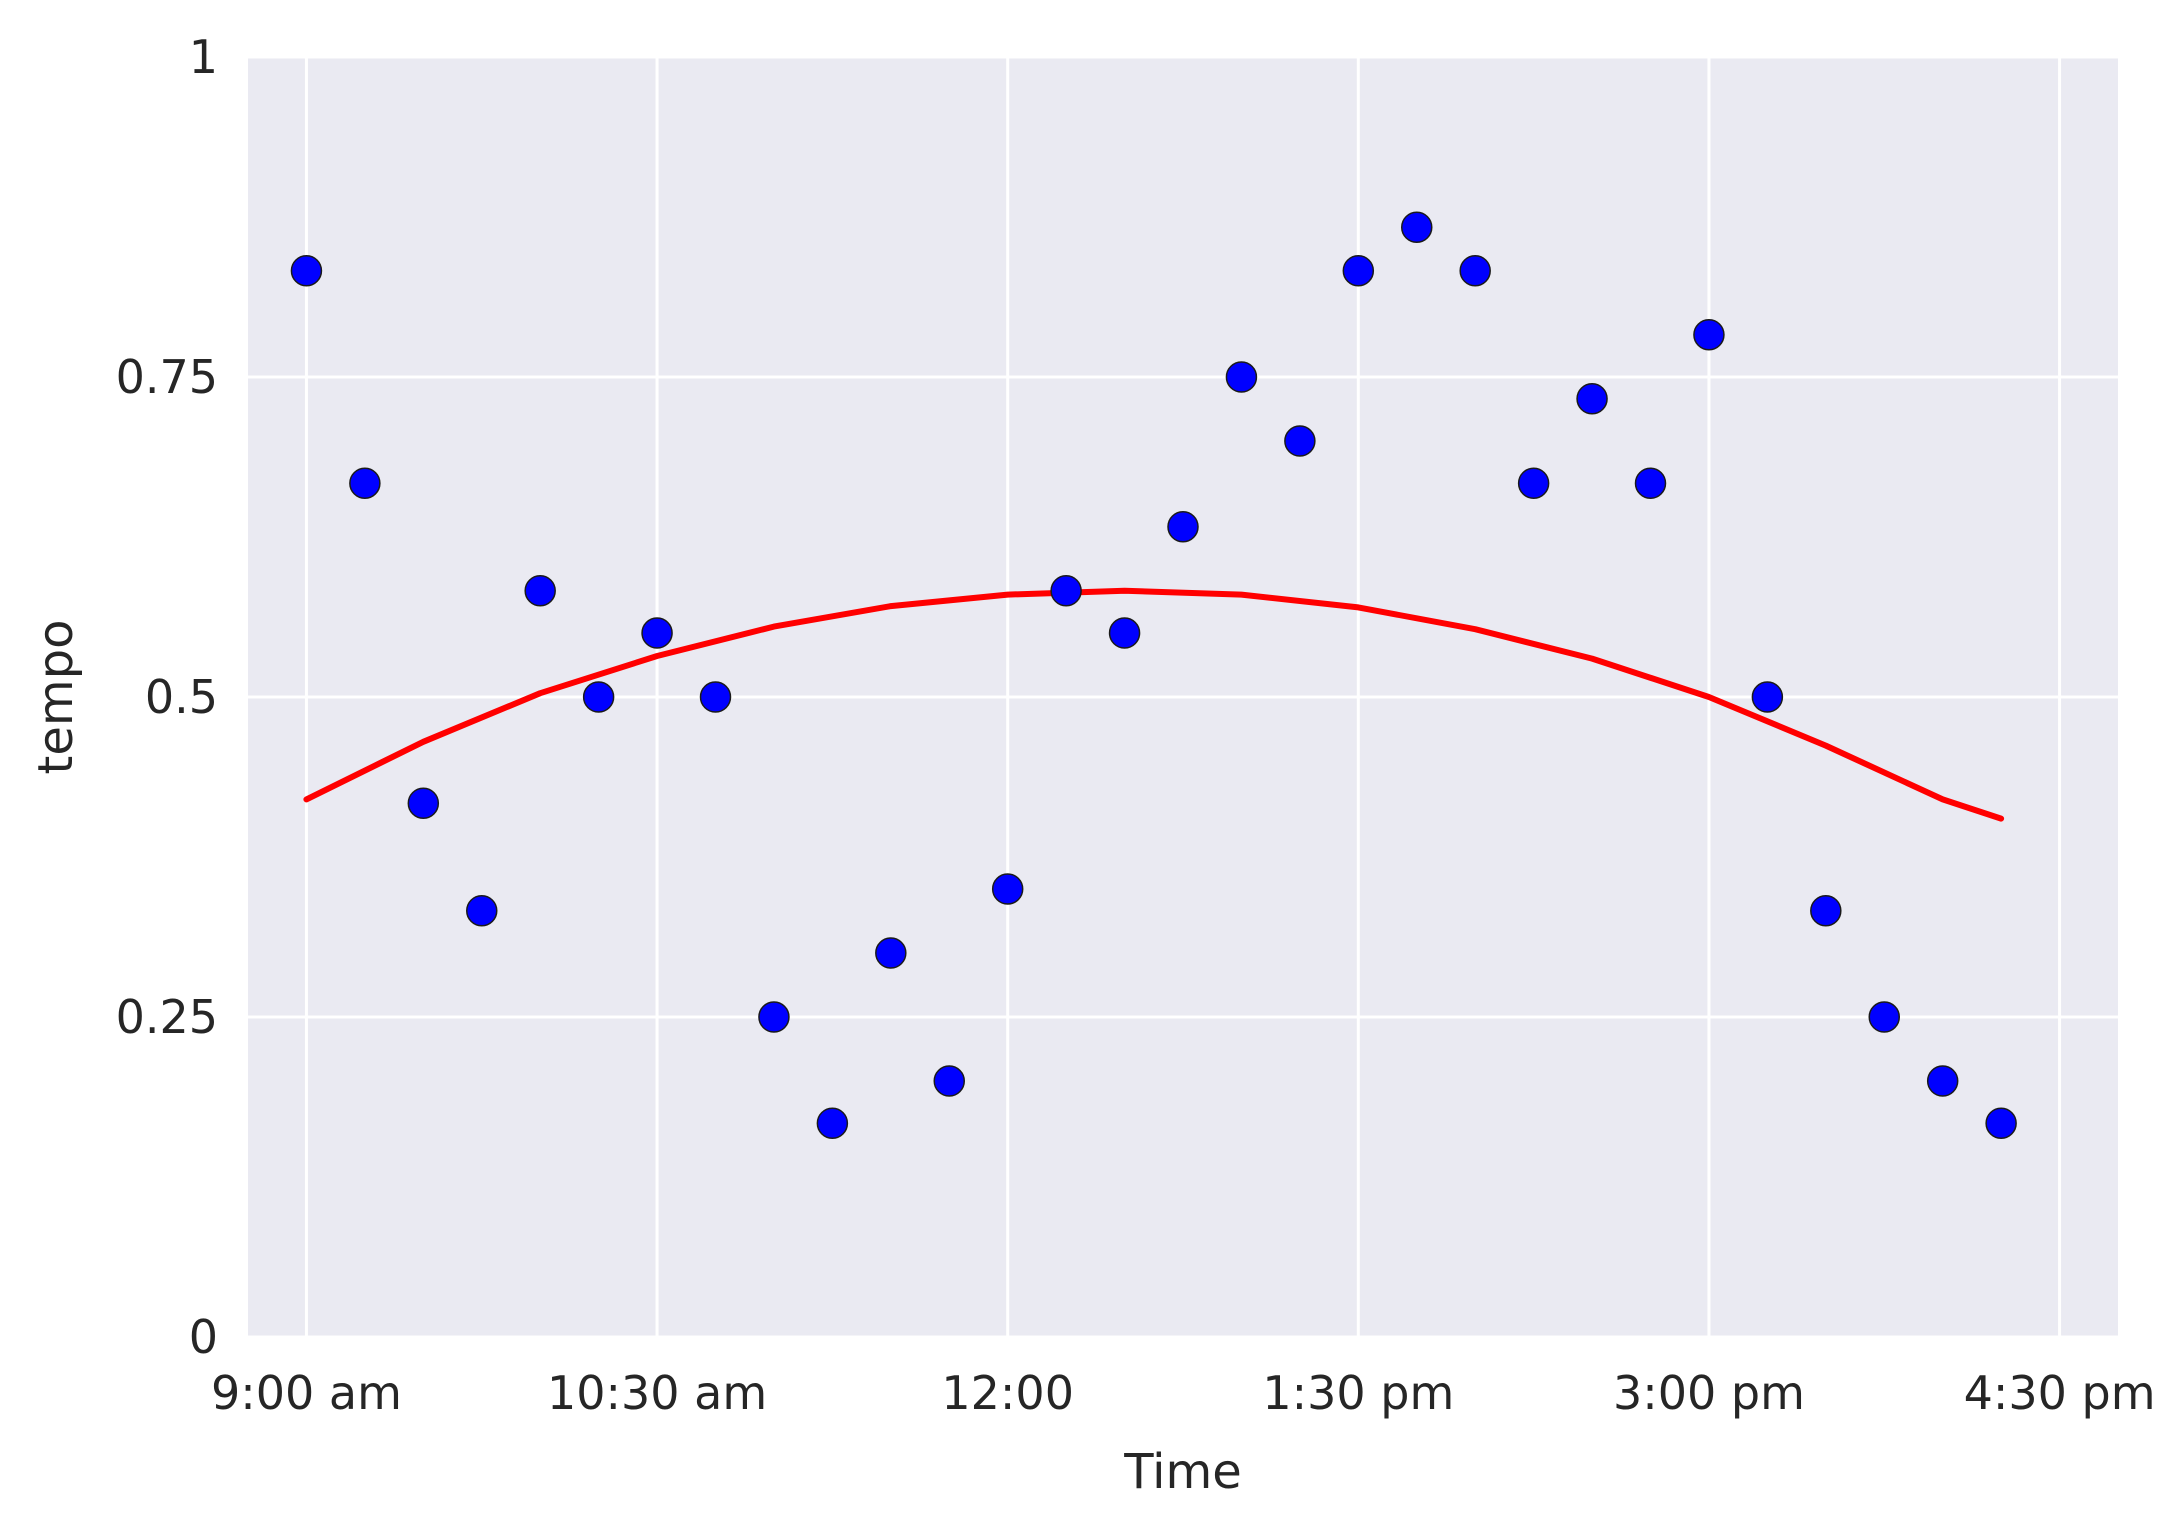 The width and height of the screenshot is (2158, 1528). I want to click on x-tick-label: 9:00 am, so click(306, 1393).